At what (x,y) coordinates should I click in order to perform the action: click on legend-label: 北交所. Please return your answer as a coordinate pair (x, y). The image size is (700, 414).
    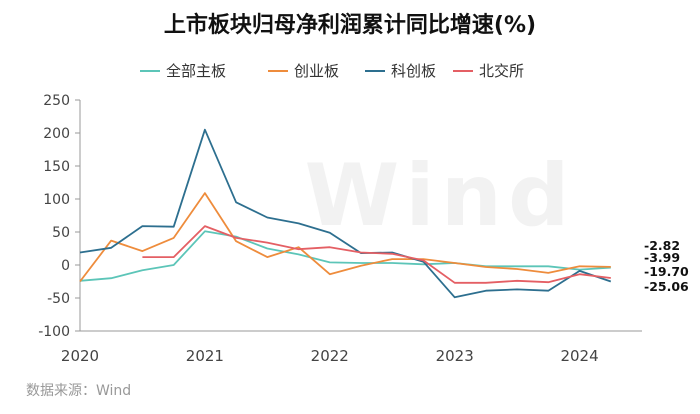
    Looking at the image, I should click on (501, 71).